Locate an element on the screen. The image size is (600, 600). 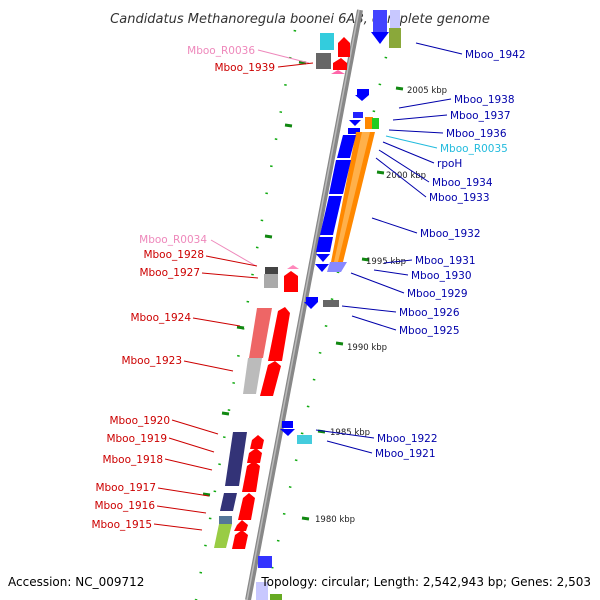
gene-mboo-1938-arrow is located at coordinates (362, 98).